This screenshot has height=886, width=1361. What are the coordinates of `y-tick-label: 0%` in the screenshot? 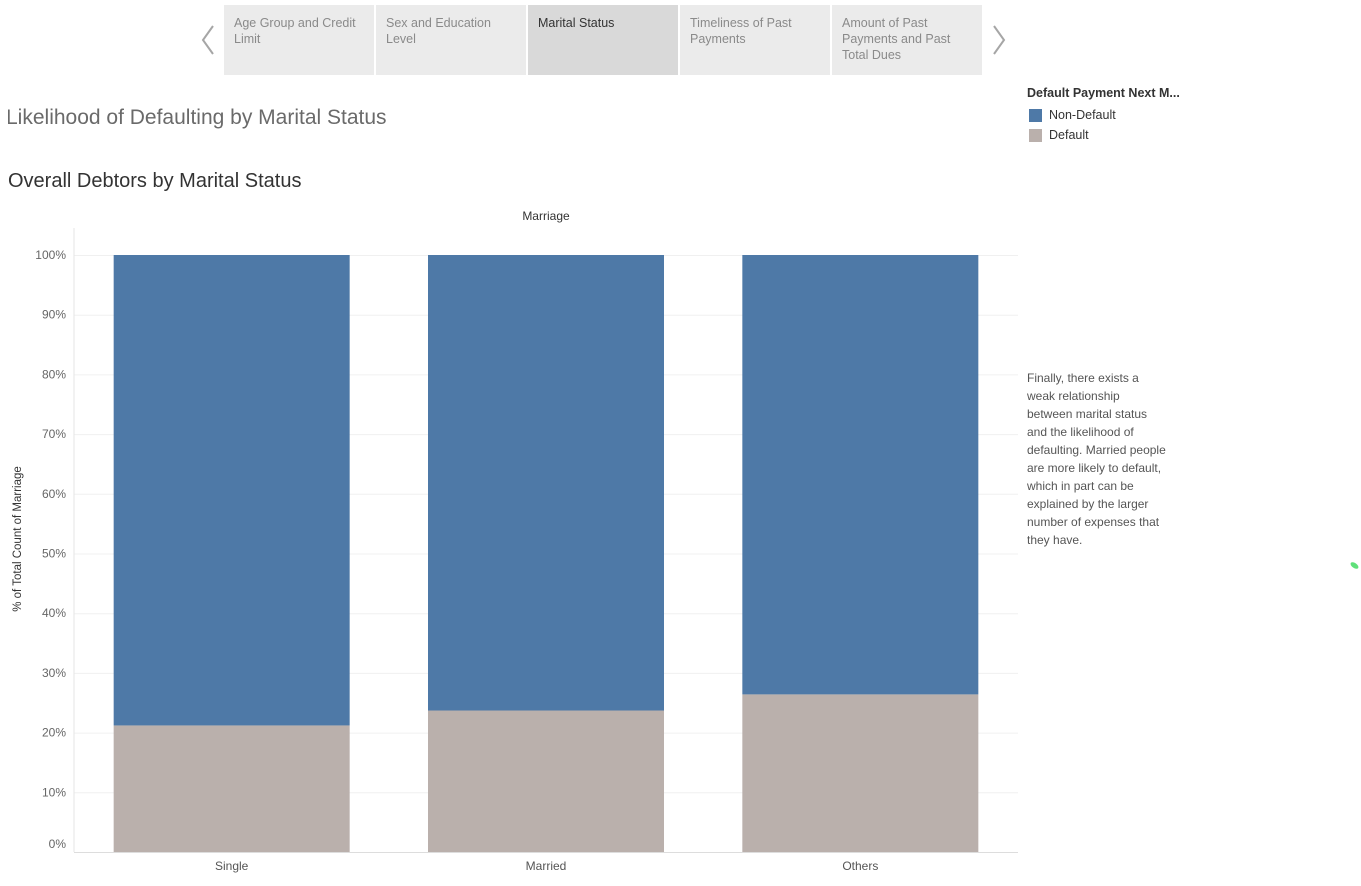 It's located at (58, 844).